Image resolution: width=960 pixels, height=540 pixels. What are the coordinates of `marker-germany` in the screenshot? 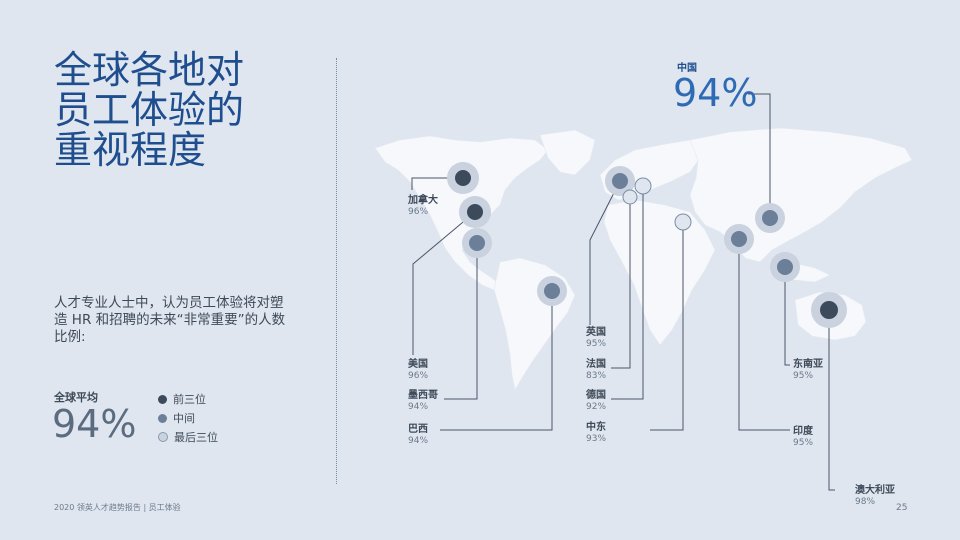 It's located at (643, 186).